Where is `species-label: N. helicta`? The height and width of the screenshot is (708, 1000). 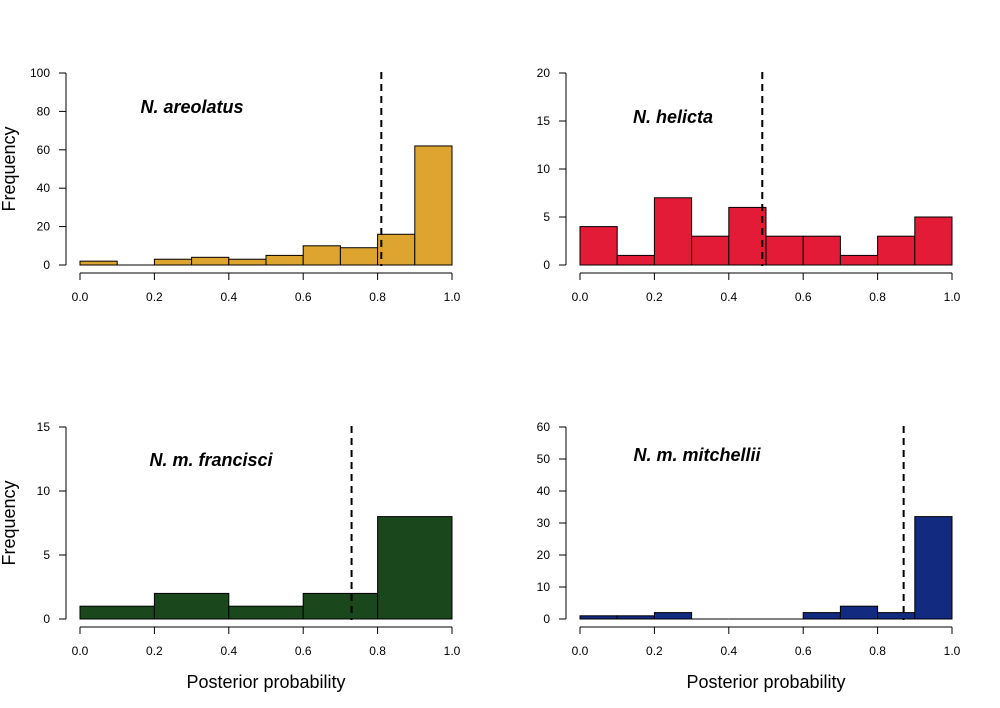
species-label: N. helicta is located at coordinates (673, 117).